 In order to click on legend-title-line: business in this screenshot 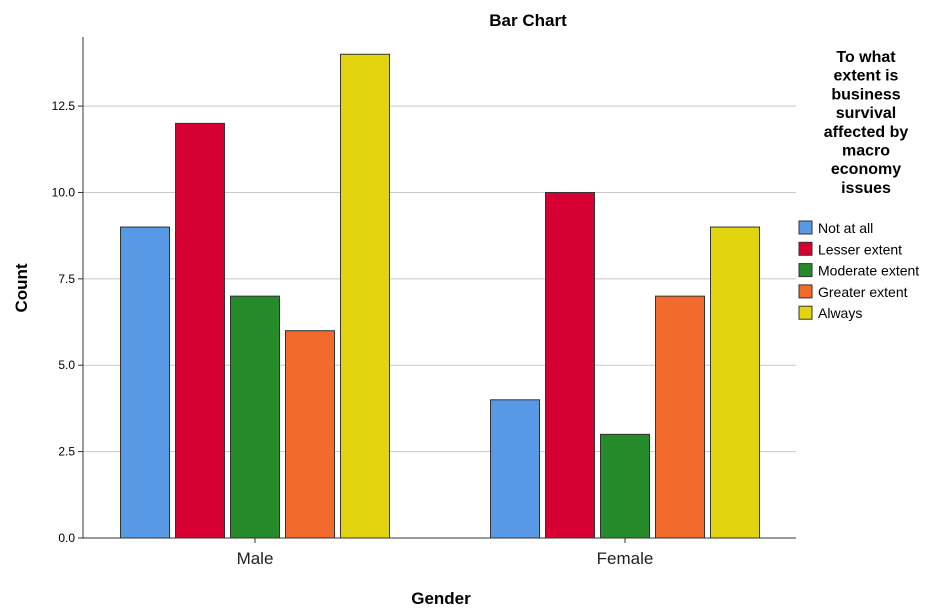, I will do `click(865, 94)`.